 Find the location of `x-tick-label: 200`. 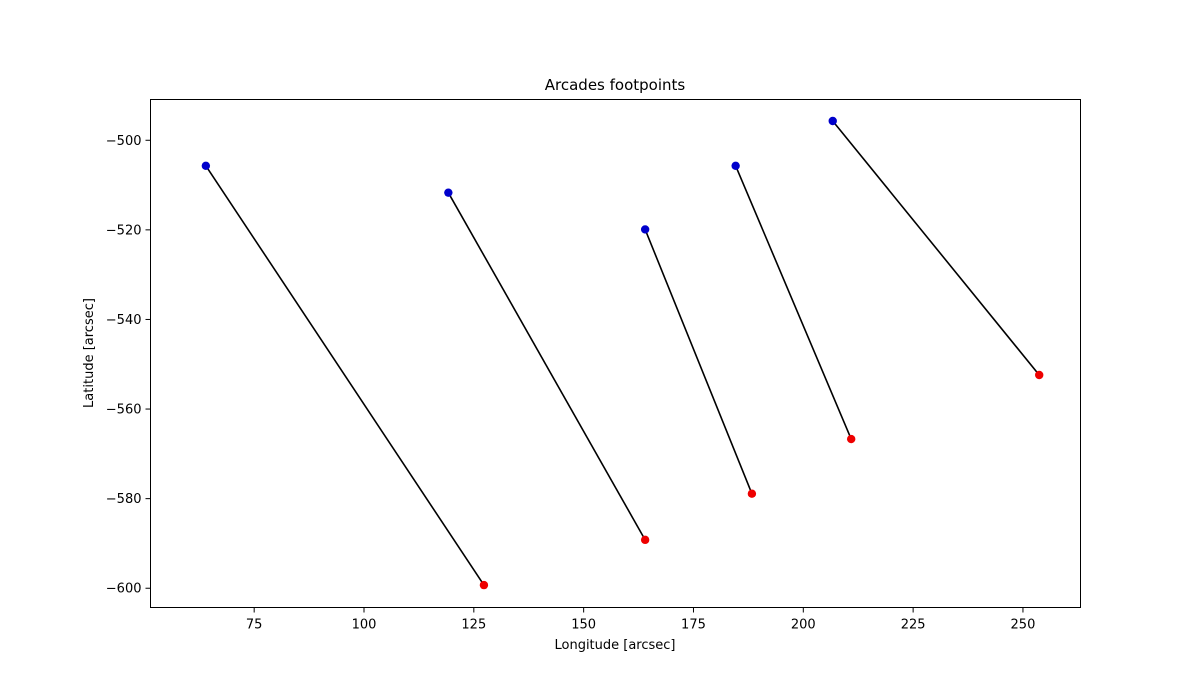

x-tick-label: 200 is located at coordinates (803, 625).